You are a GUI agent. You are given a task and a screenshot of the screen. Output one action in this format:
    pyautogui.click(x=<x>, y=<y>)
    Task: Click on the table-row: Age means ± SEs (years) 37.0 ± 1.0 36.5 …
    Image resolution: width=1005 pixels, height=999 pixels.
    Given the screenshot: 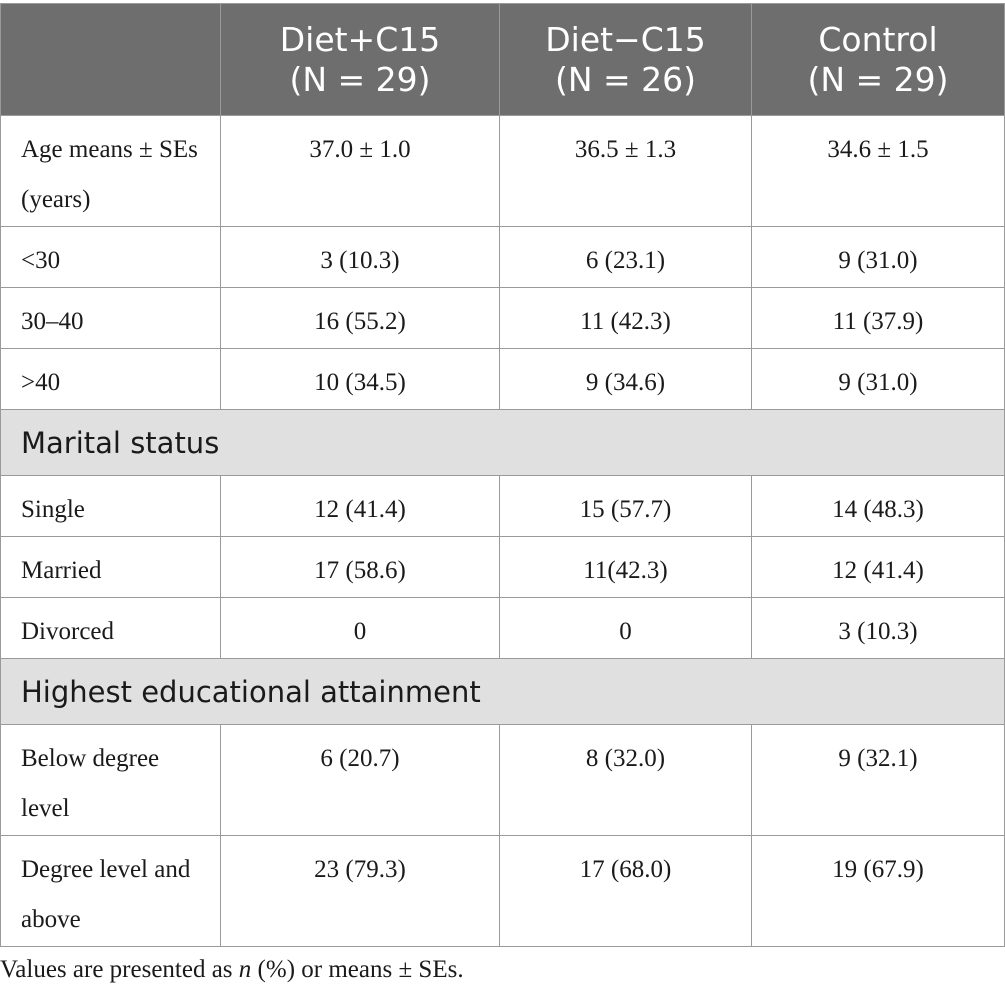 What is the action you would take?
    pyautogui.click(x=502, y=171)
    